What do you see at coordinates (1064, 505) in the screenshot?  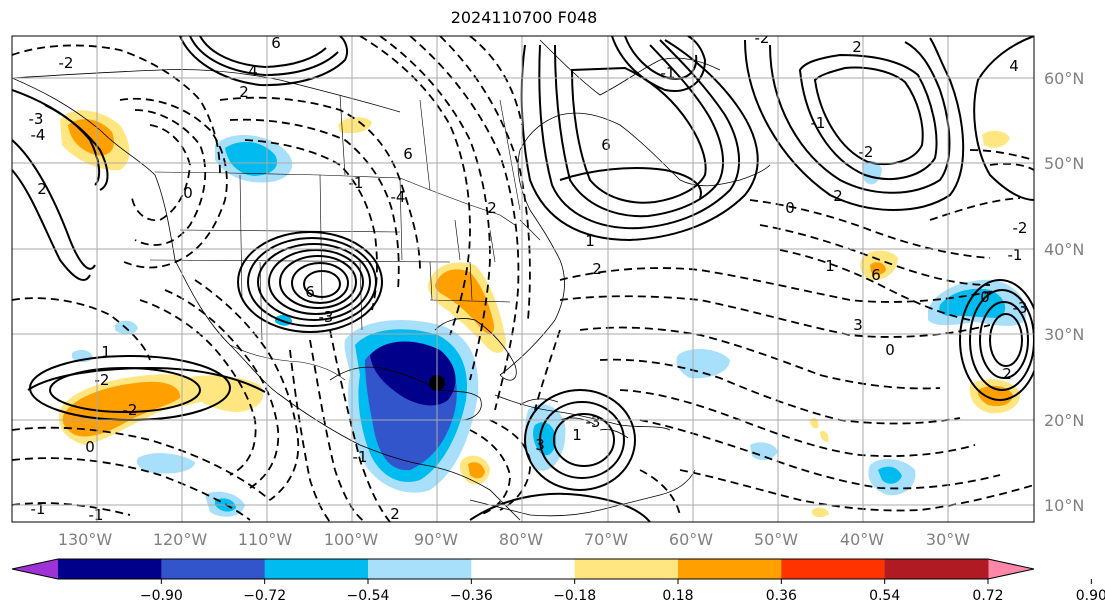 I see `lat-label: 10°N` at bounding box center [1064, 505].